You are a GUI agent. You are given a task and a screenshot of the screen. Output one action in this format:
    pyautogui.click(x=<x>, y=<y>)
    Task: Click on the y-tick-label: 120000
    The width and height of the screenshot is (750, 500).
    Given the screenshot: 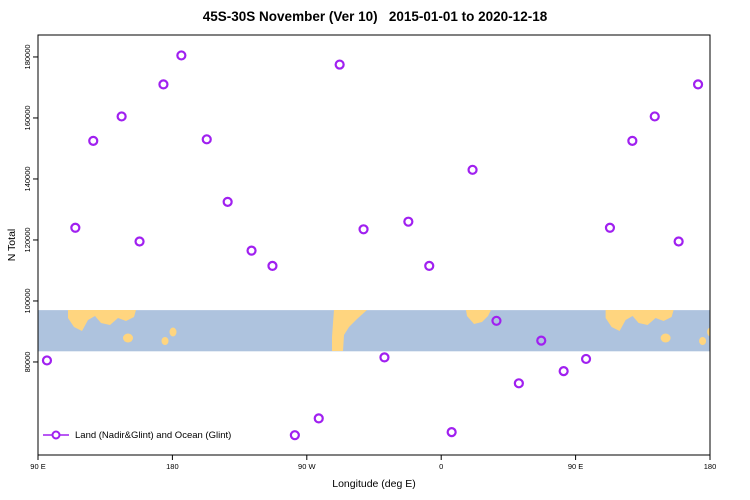 What is the action you would take?
    pyautogui.click(x=27, y=239)
    